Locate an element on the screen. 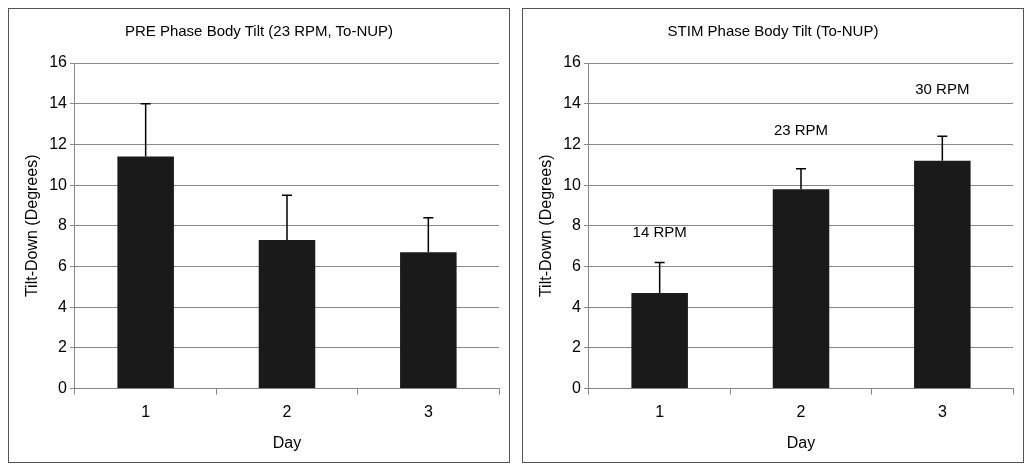 This screenshot has width=1031, height=469. chart-title: STIM Phase Body Tilt (To-NUP) is located at coordinates (773, 31).